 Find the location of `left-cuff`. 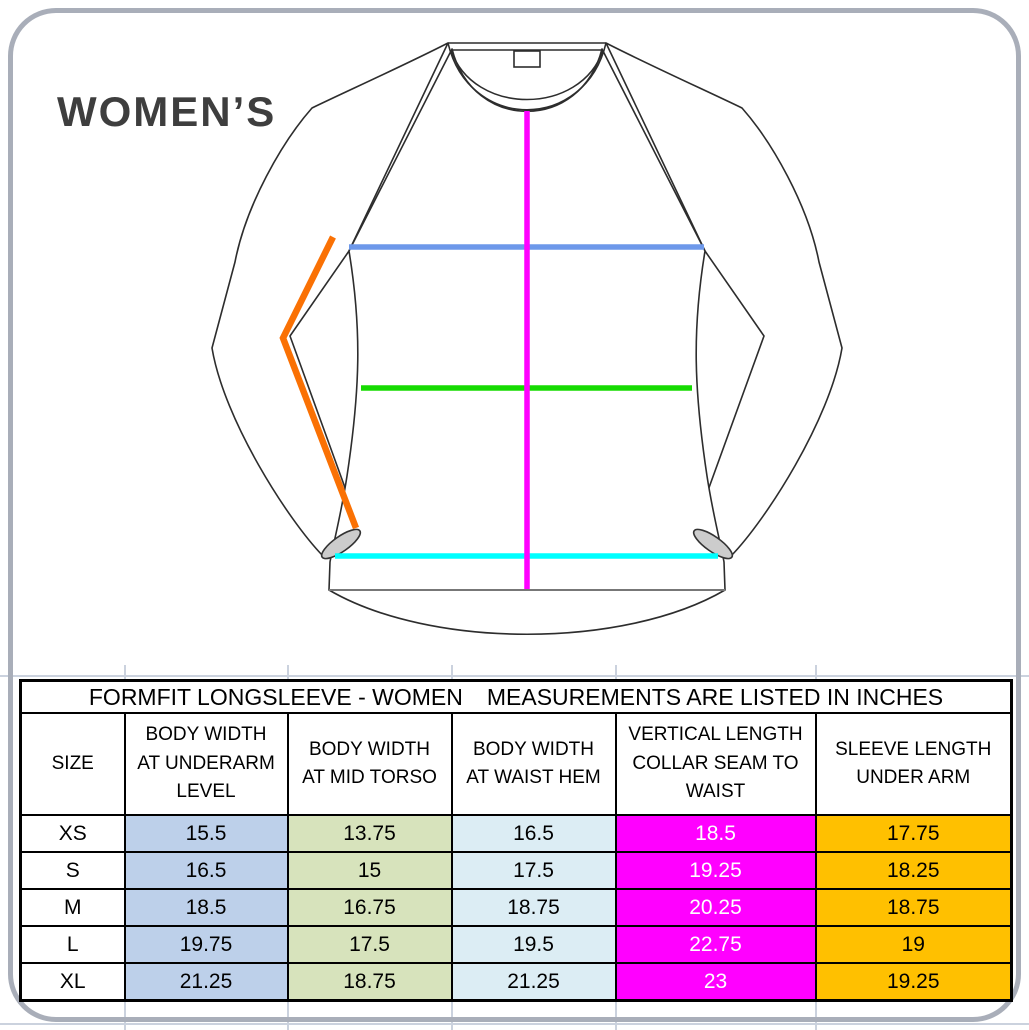

left-cuff is located at coordinates (341, 544).